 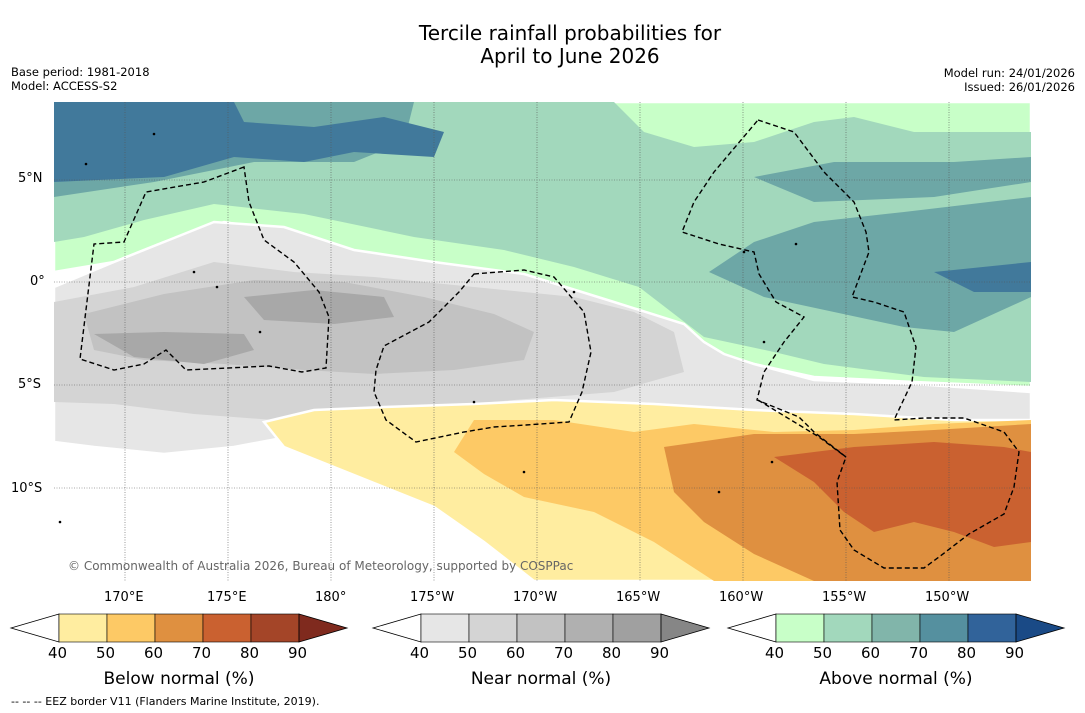 I want to click on above-tick-90: 90, so click(x=1015, y=653).